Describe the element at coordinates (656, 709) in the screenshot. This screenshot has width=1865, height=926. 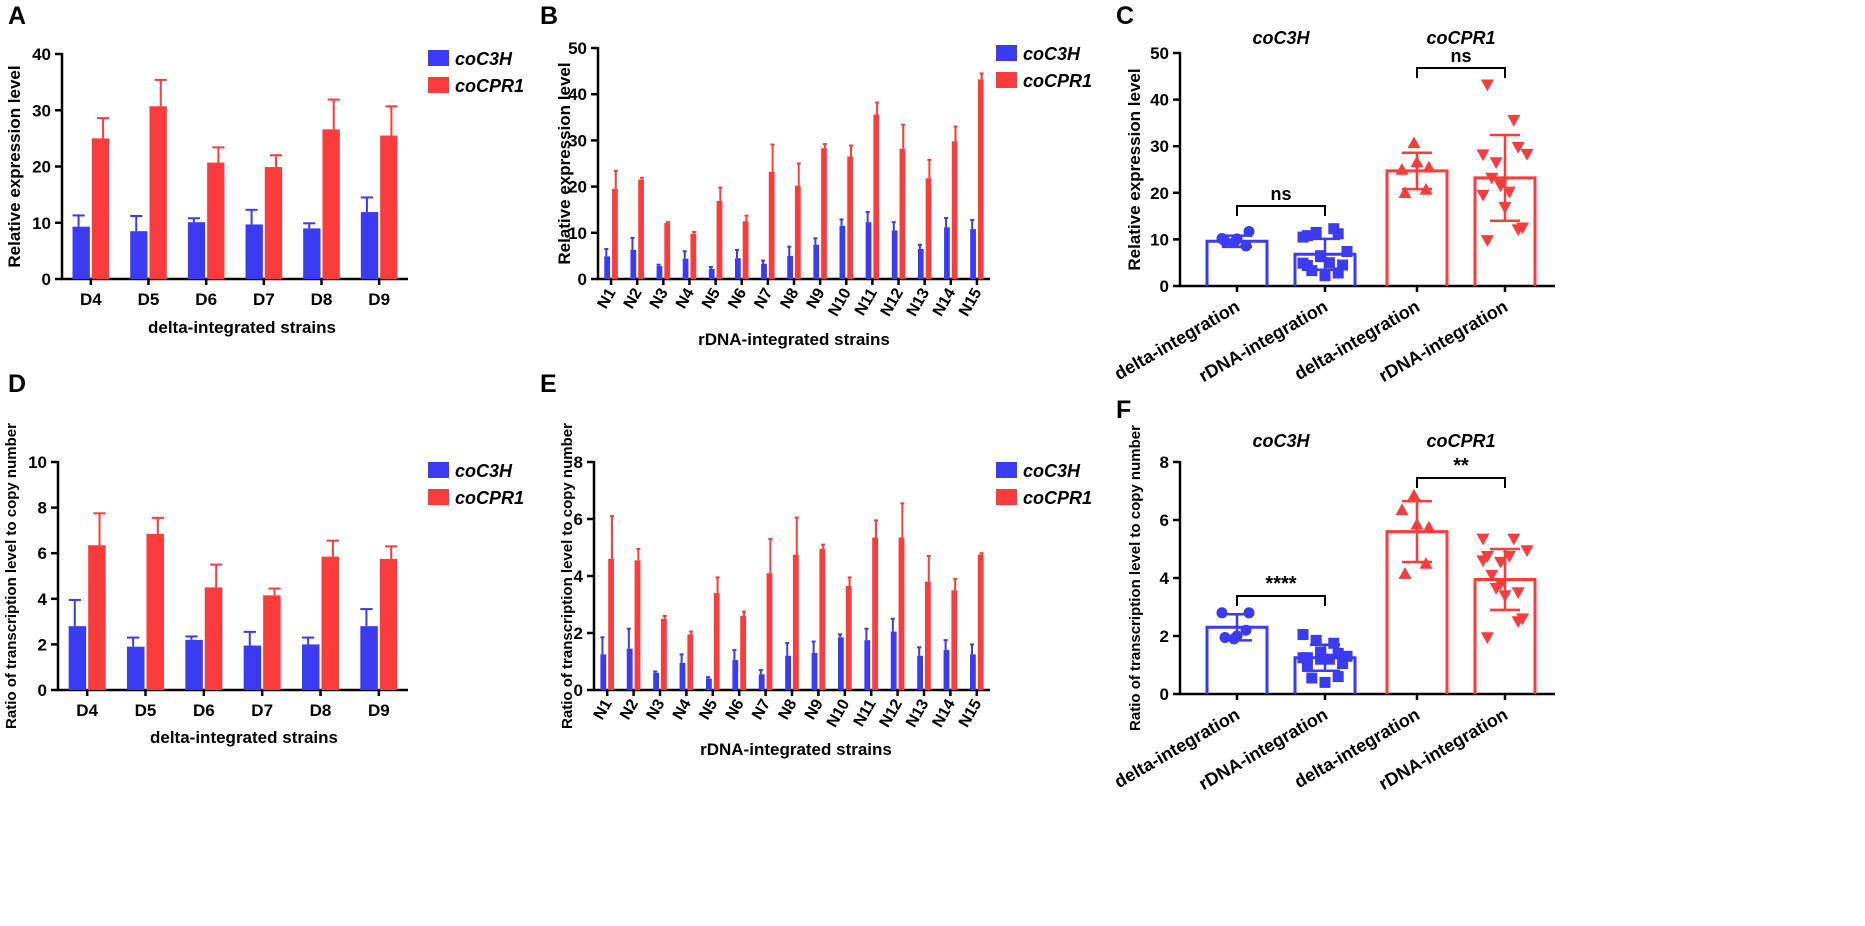
I see `x-tick-label: N3` at that location.